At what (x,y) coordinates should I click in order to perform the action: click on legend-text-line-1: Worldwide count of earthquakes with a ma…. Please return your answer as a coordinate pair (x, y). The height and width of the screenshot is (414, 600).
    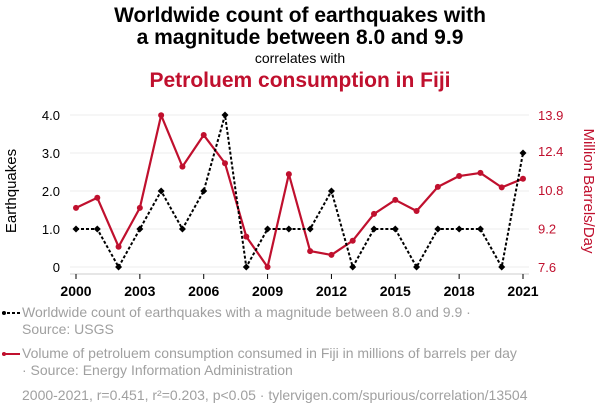
    Looking at the image, I should click on (246, 312).